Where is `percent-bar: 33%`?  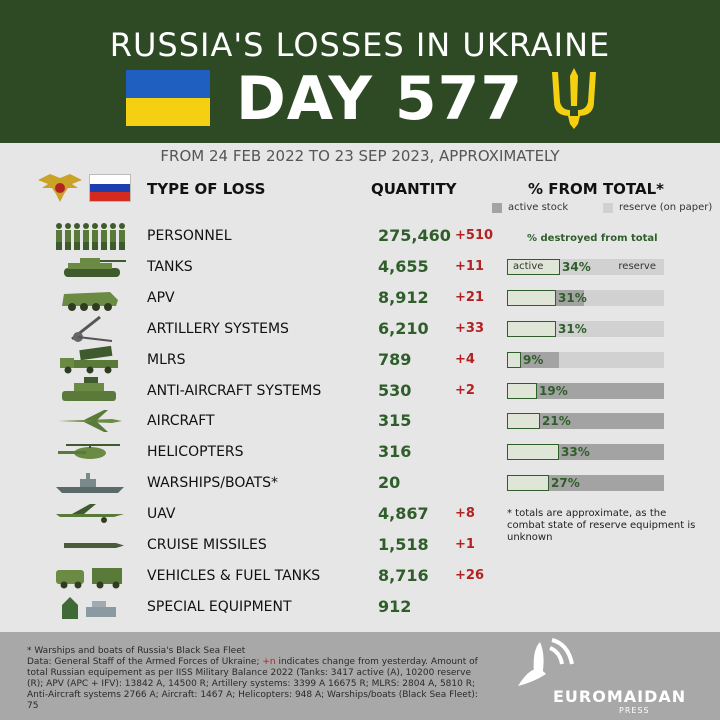 percent-bar: 33% is located at coordinates (585, 452).